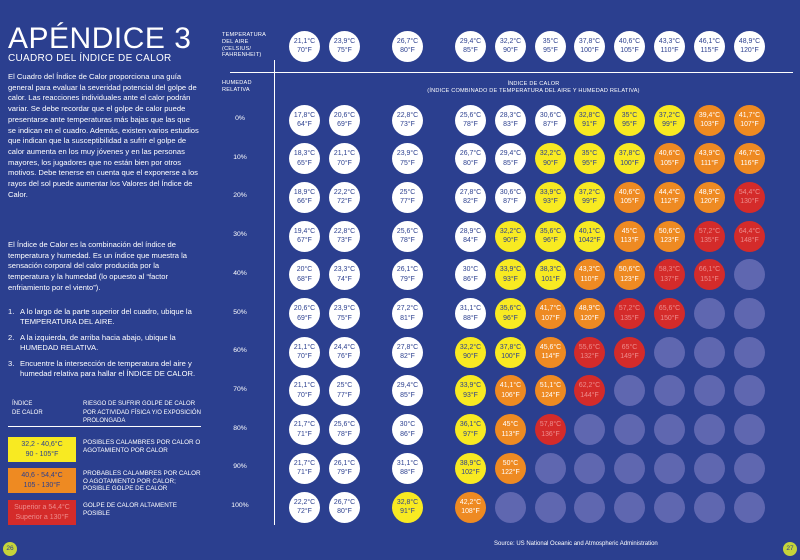  I want to click on celsius-value: 32,8°C, so click(407, 502).